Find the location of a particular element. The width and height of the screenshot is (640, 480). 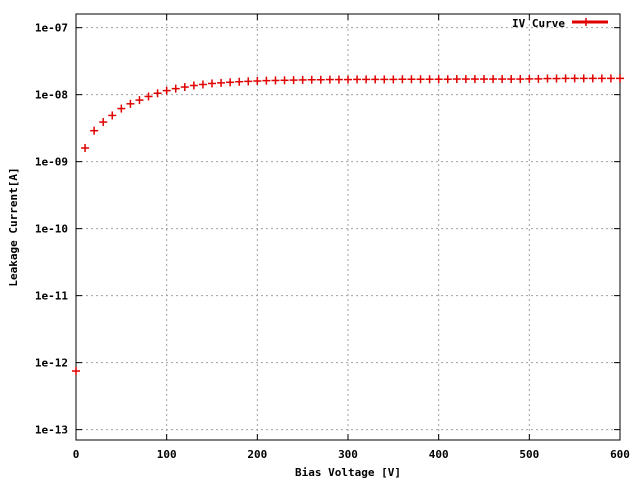

y-tick-label: 1e-13 is located at coordinates (51, 430).